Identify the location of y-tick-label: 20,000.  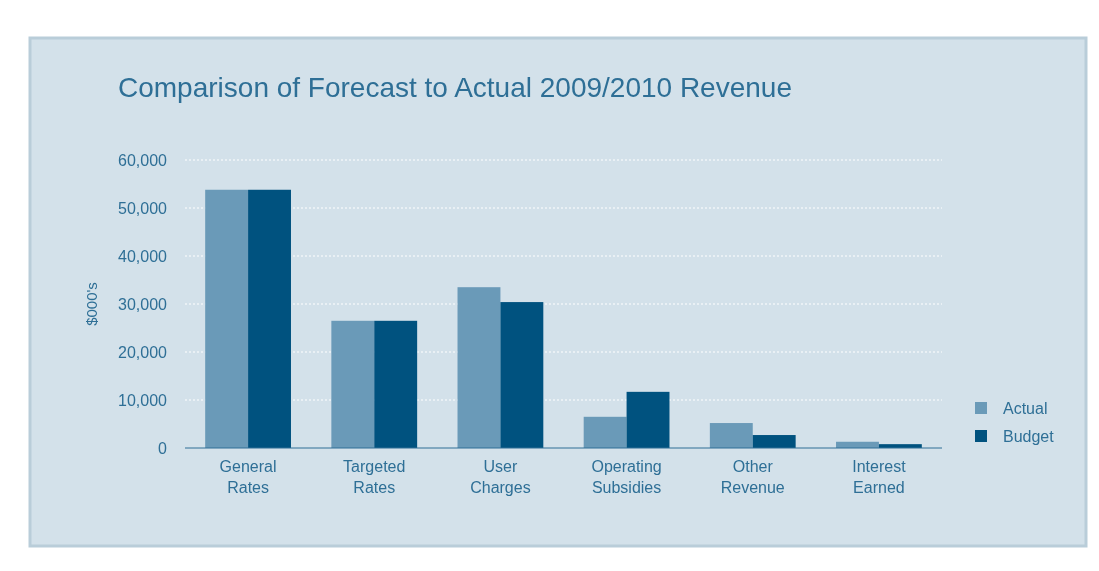
(143, 352).